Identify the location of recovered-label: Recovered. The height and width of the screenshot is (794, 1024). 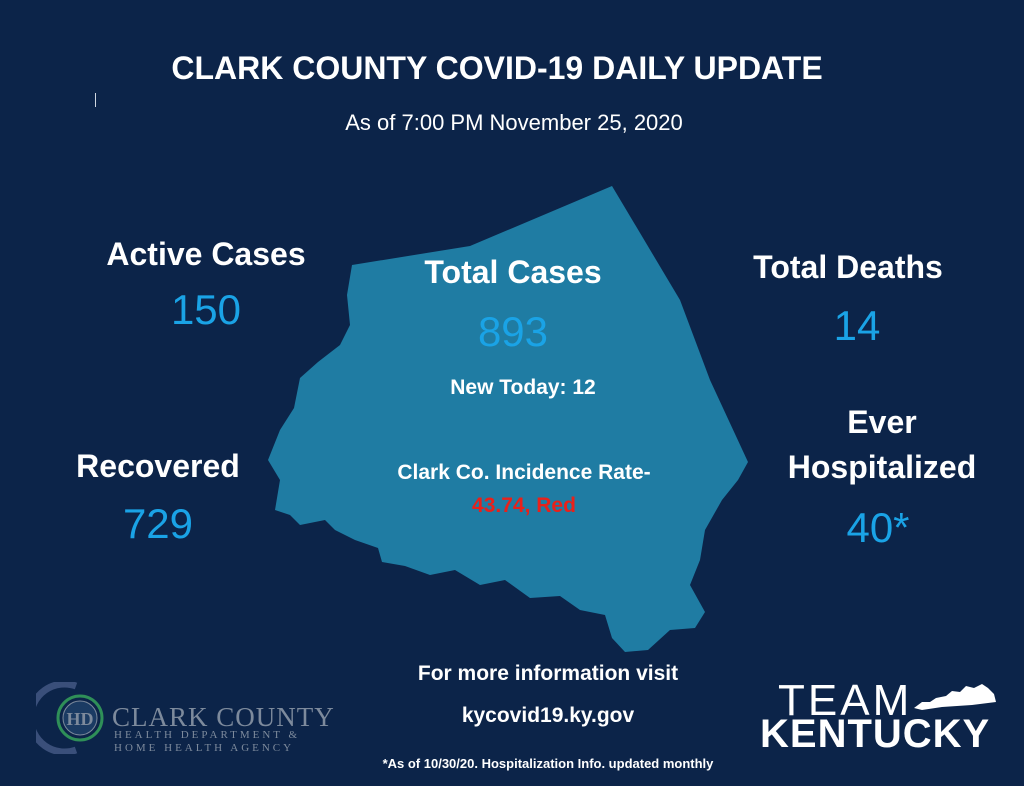
(158, 466).